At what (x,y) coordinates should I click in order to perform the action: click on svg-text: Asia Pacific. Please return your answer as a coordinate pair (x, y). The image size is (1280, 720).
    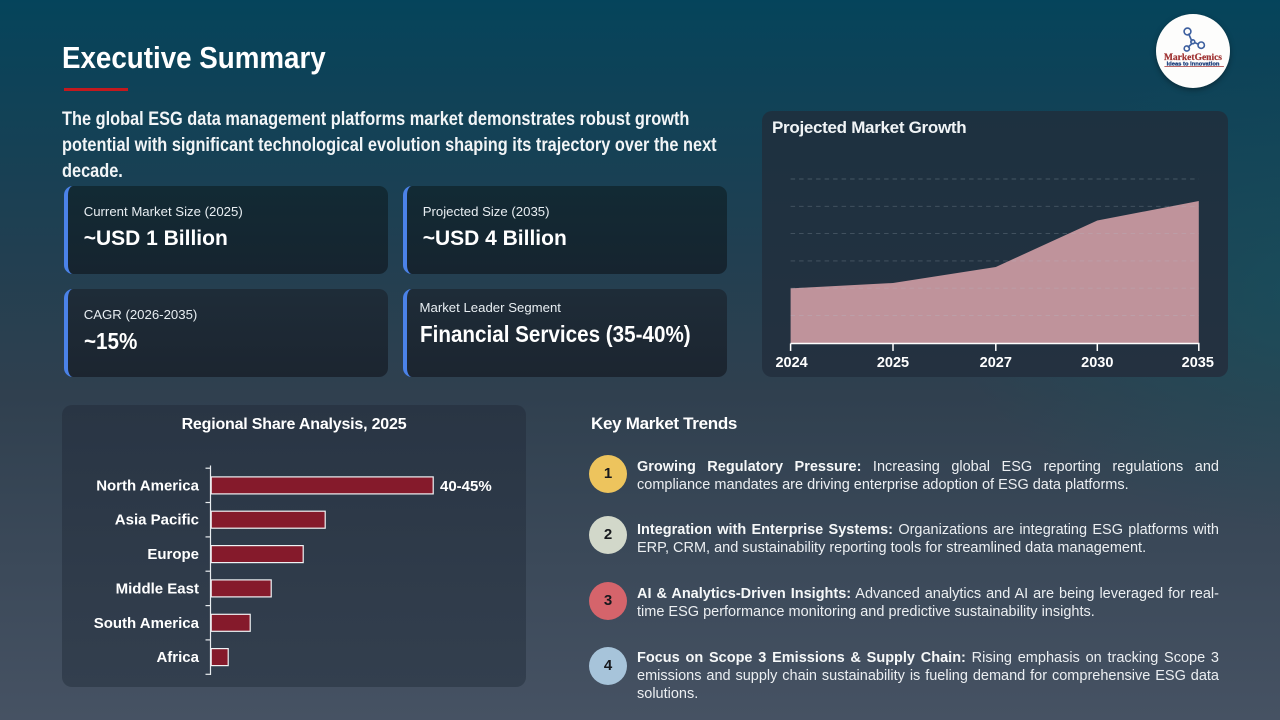
    Looking at the image, I should click on (157, 520).